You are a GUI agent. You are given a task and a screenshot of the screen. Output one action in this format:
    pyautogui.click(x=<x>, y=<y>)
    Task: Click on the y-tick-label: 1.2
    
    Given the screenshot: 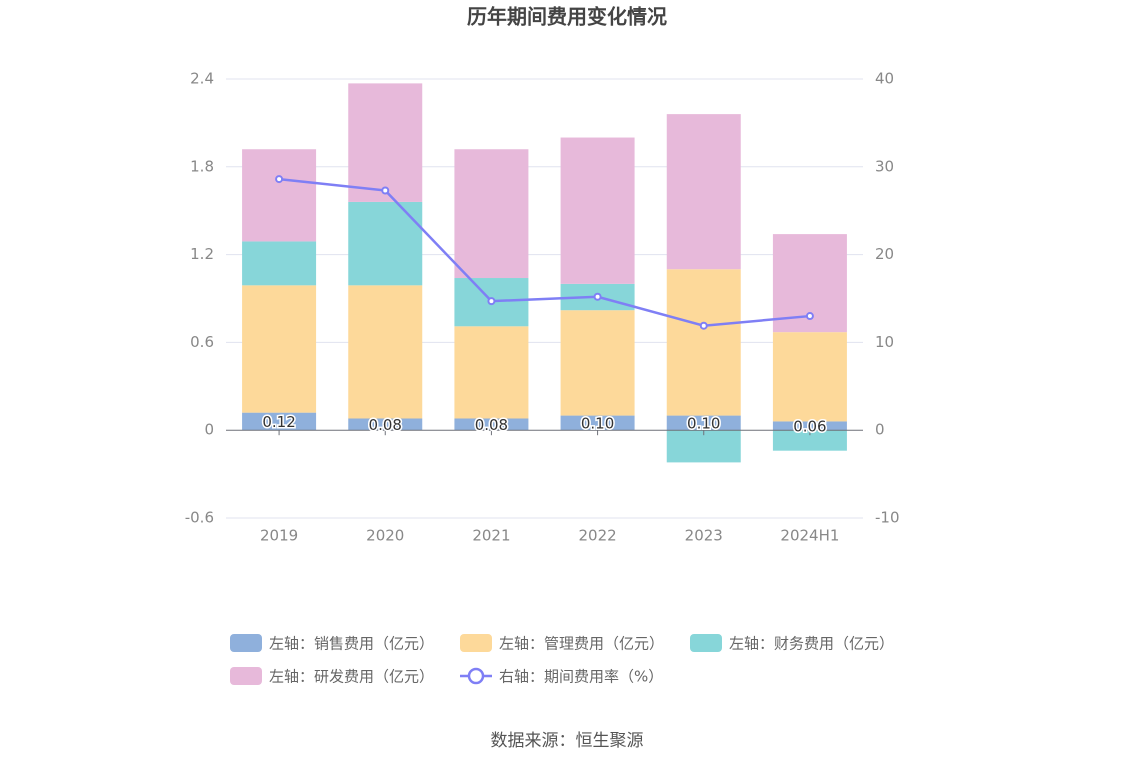 What is the action you would take?
    pyautogui.click(x=202, y=254)
    